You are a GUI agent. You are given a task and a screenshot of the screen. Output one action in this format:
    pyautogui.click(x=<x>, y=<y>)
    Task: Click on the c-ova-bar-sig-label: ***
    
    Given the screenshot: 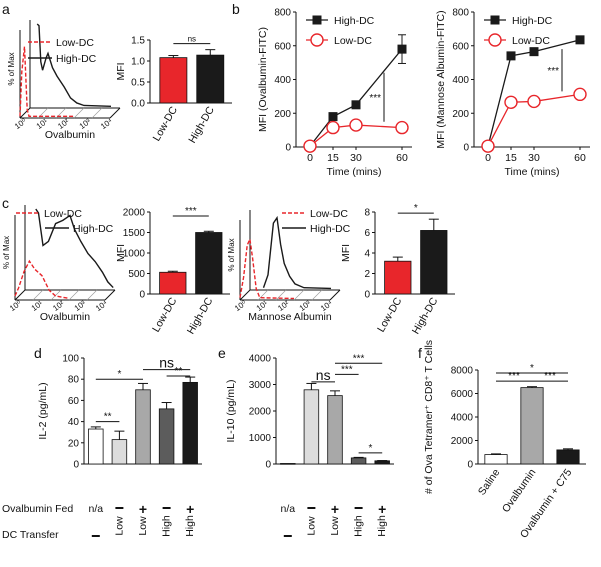 What is the action you would take?
    pyautogui.click(x=191, y=211)
    